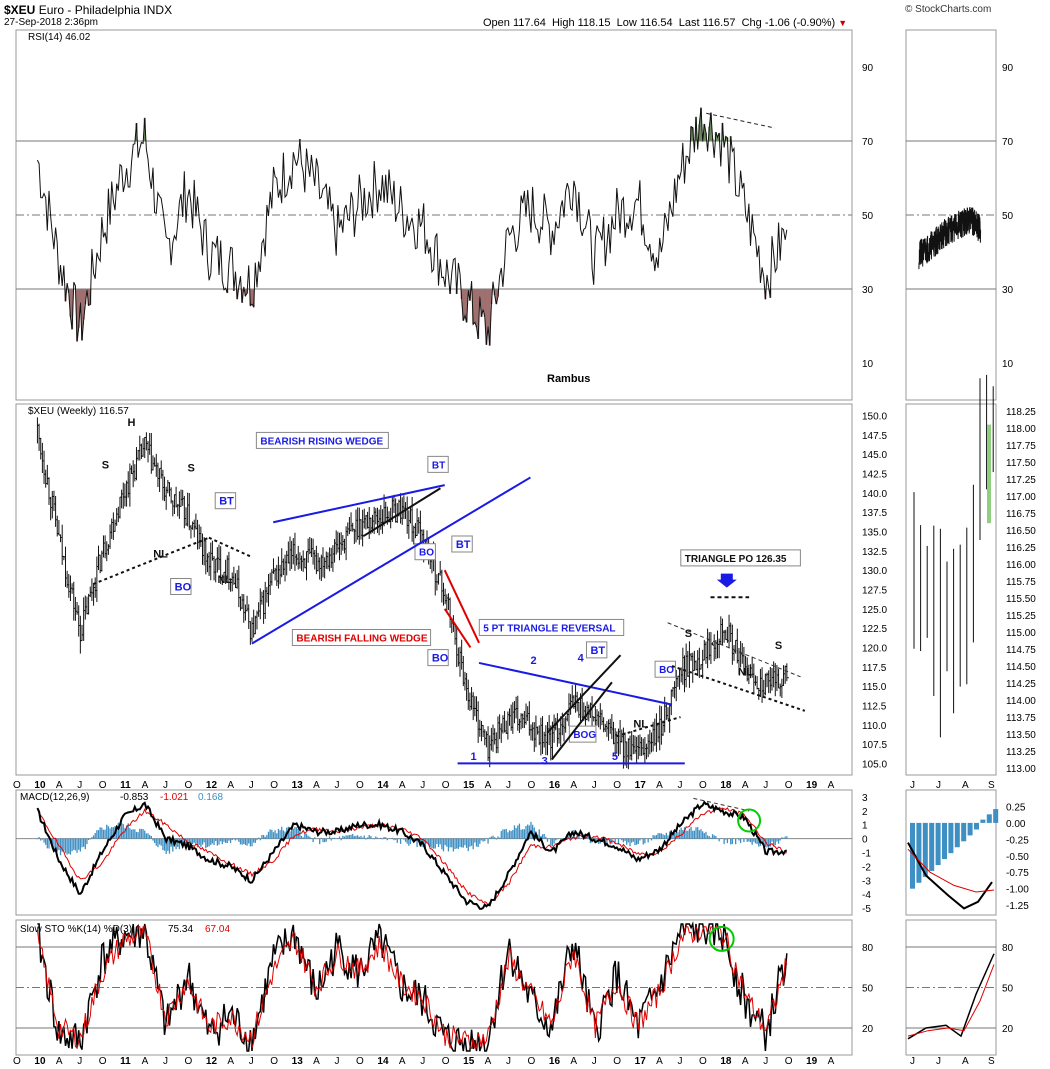  I want to click on price-ytick-label: 120.0, so click(874, 648).